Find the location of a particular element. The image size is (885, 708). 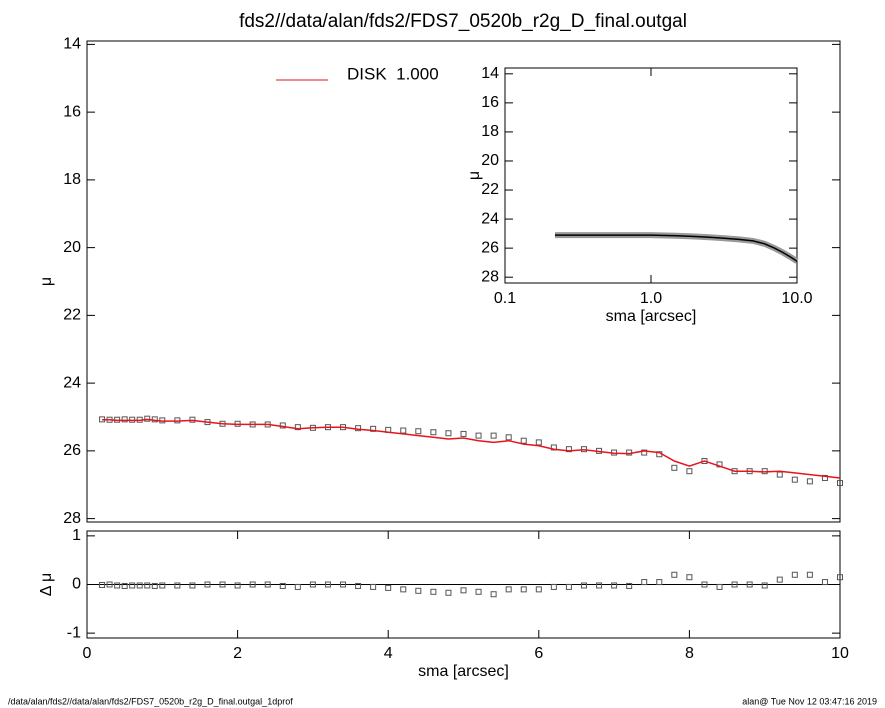

legend-label: DISK 1.000 is located at coordinates (393, 73).